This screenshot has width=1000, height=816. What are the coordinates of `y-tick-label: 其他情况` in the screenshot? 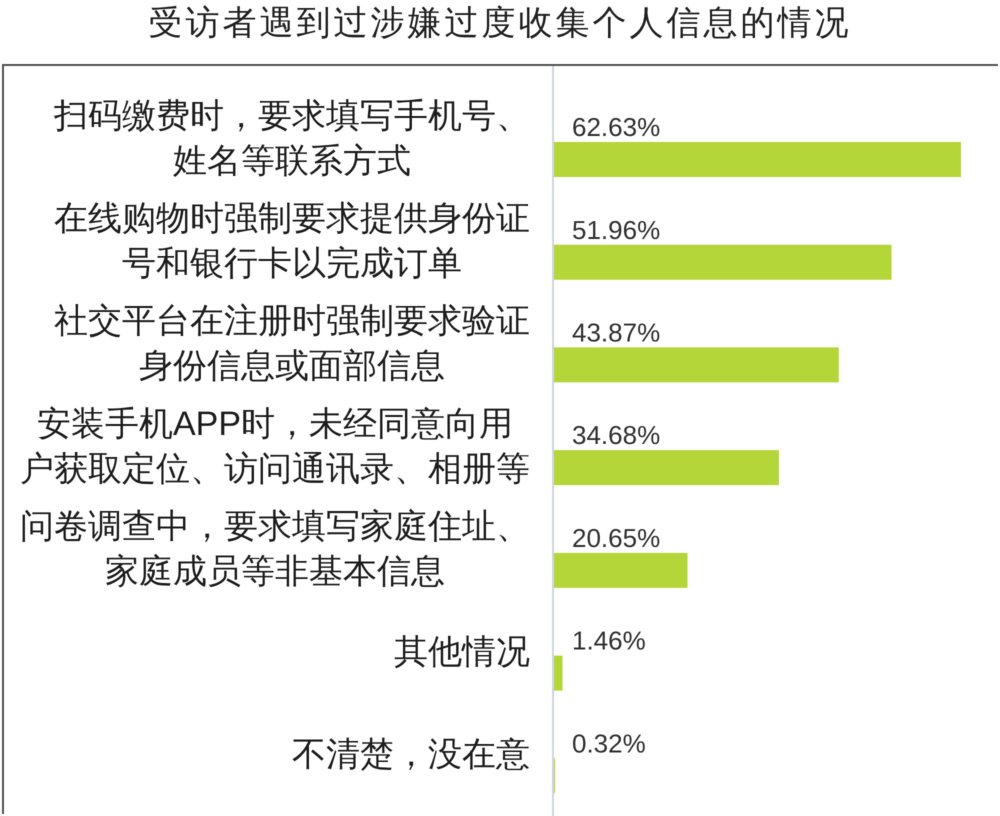 It's located at (462, 651).